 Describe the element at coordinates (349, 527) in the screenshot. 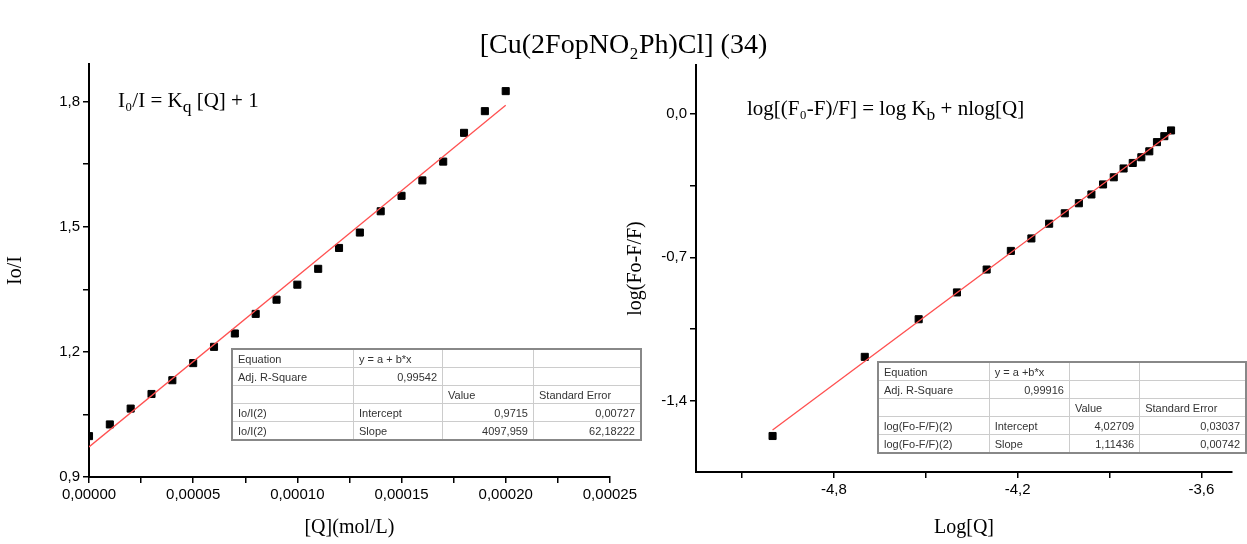

I see `x-axis-title: [Q](mol/L)` at that location.